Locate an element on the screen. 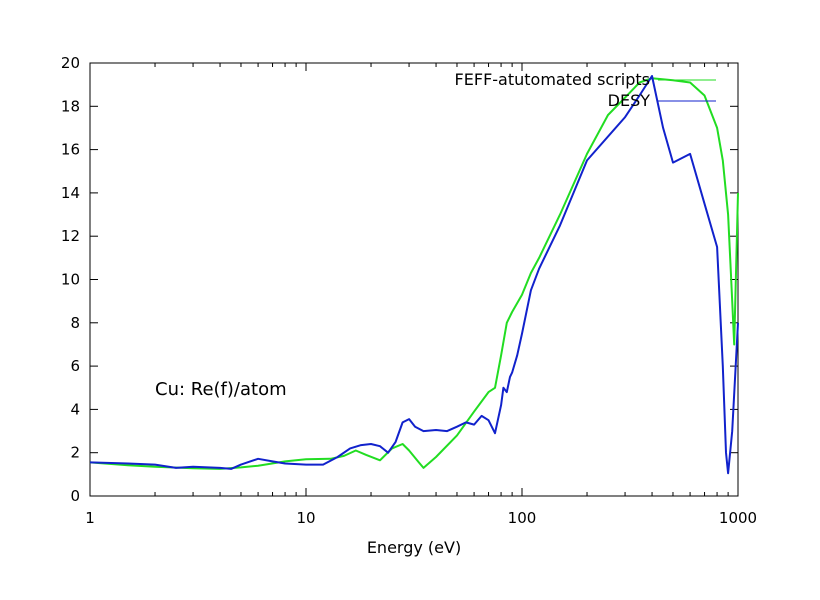 This screenshot has height=600, width=820. y-tick-label: 20 is located at coordinates (70, 63).